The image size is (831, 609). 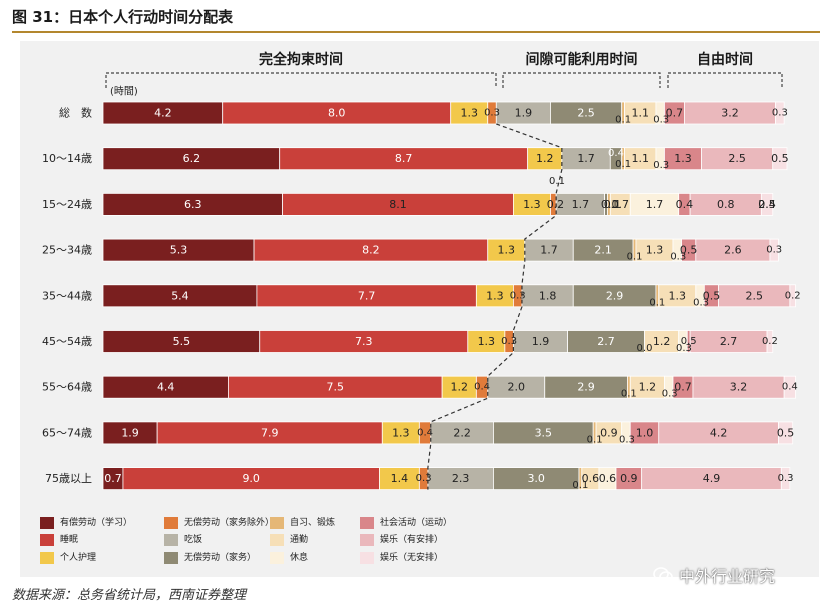 I want to click on data-label: 2.6, so click(x=733, y=250).